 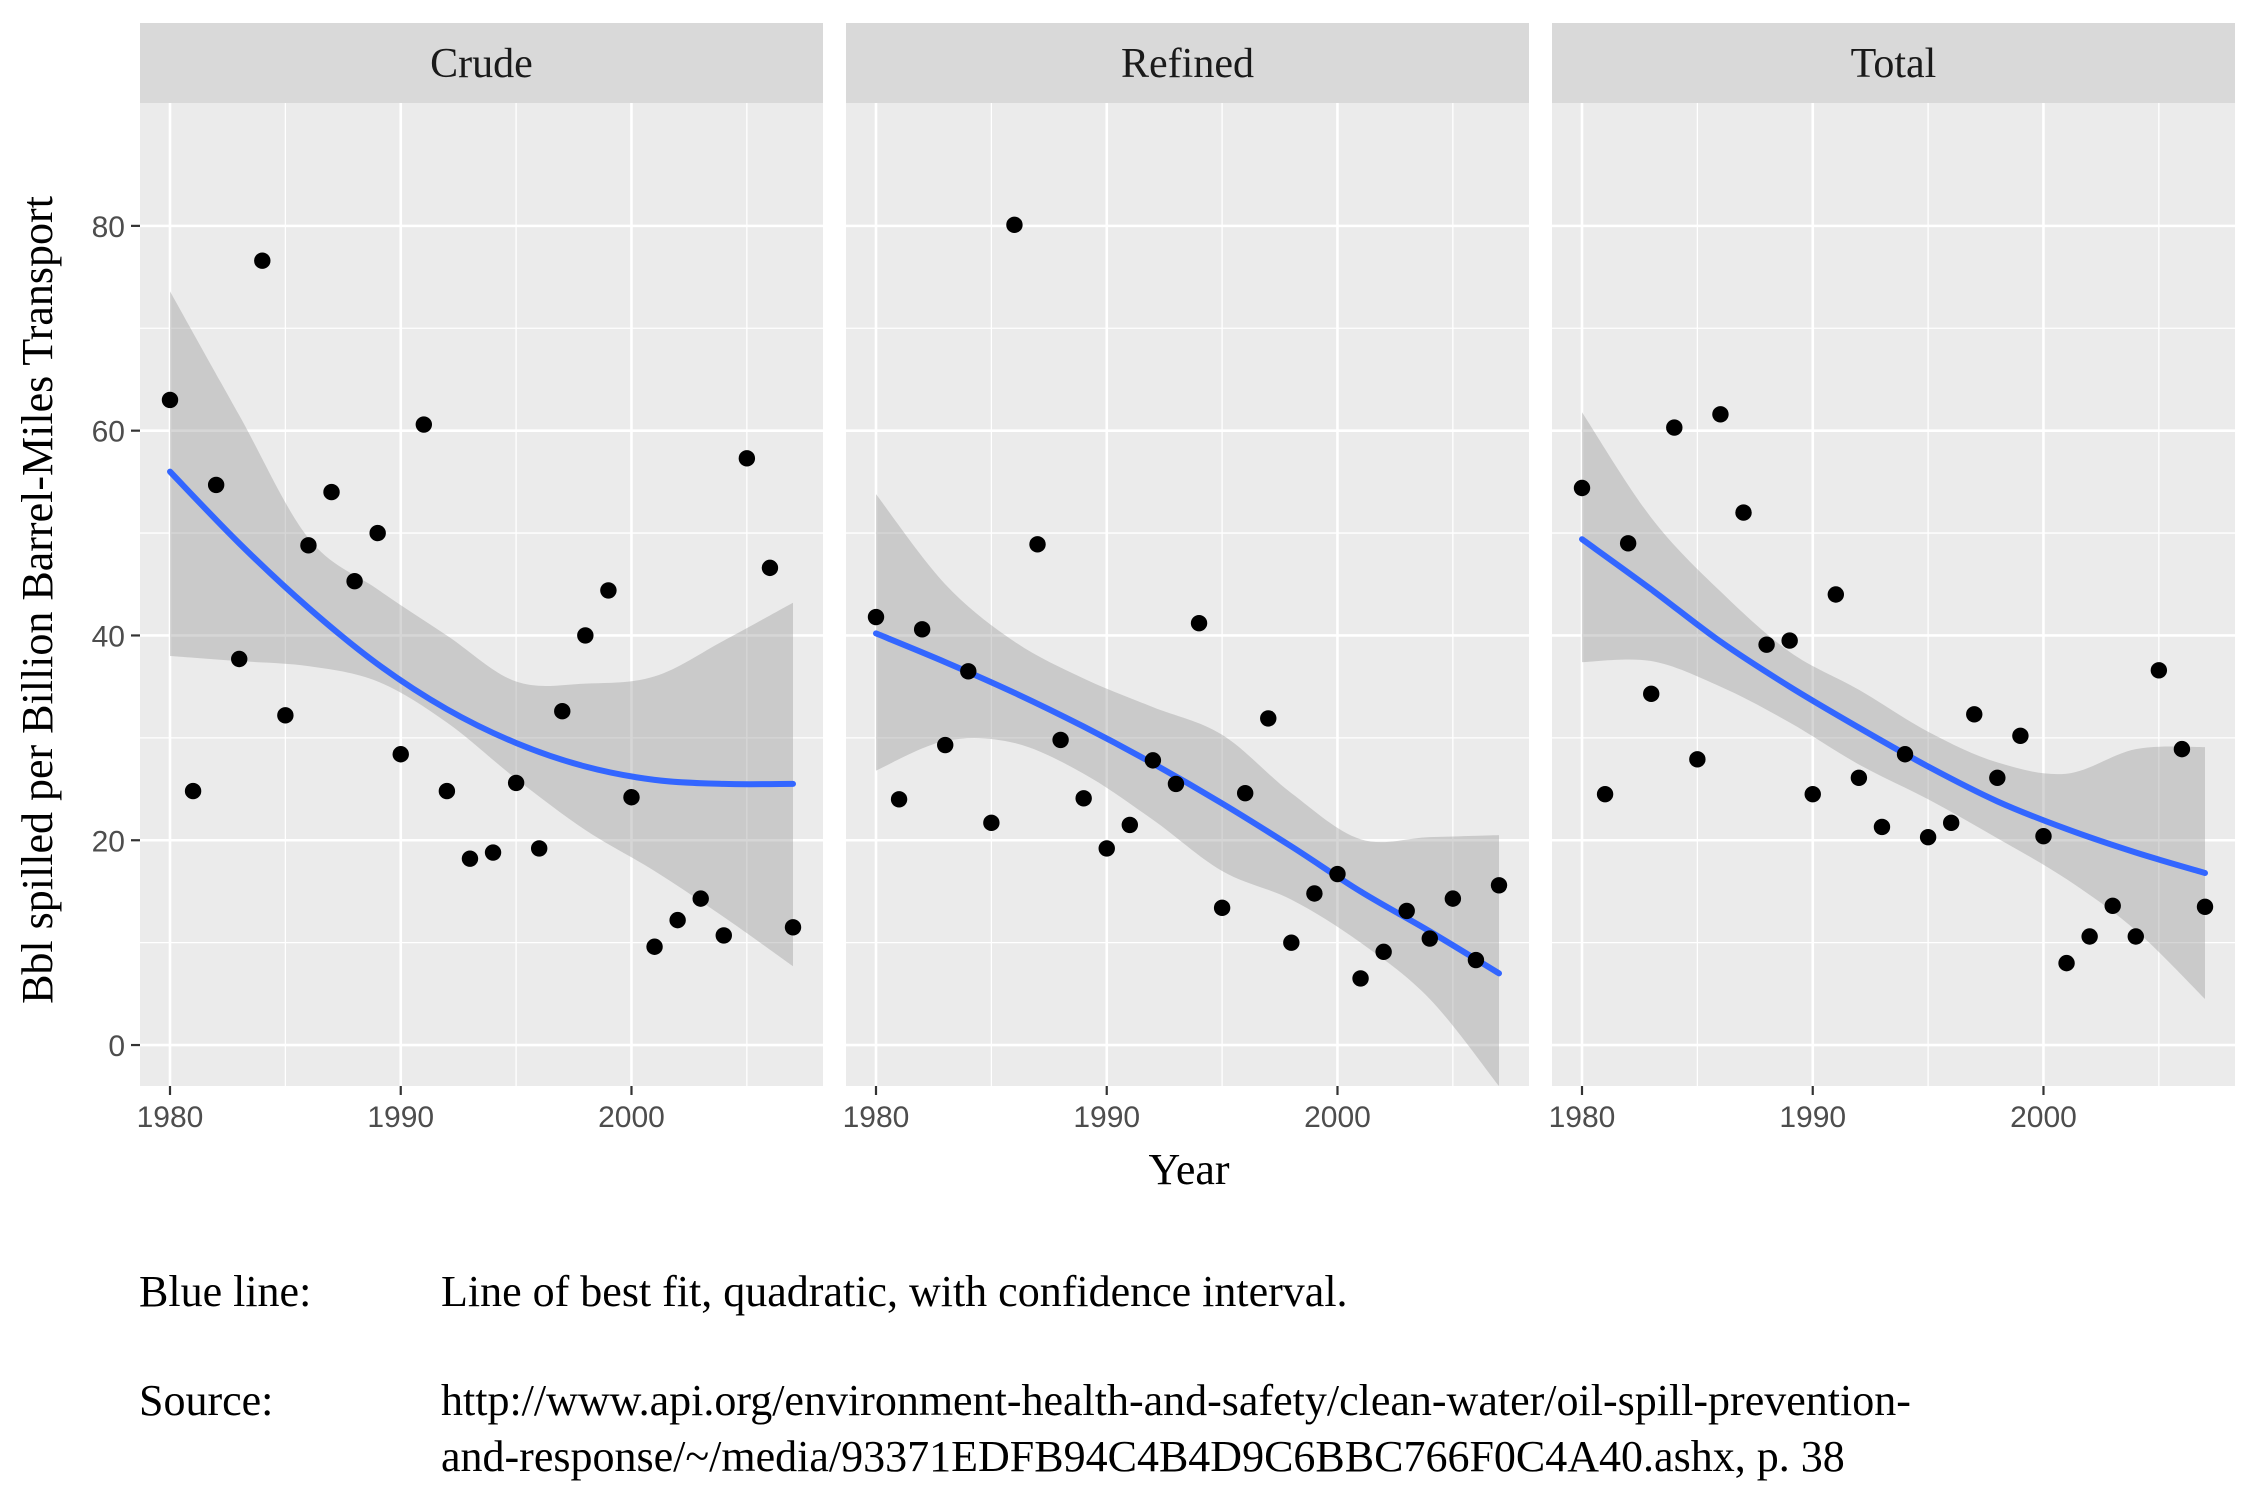 I want to click on y-tick-label: 0, so click(x=116, y=1046).